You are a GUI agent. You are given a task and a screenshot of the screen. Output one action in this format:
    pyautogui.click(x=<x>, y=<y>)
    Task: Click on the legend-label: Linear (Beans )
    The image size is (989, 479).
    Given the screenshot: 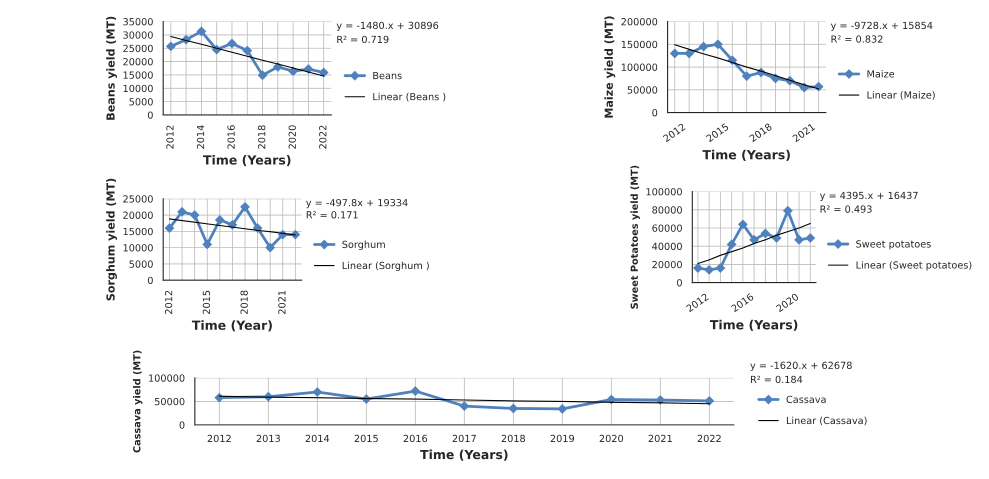 What is the action you would take?
    pyautogui.click(x=409, y=97)
    